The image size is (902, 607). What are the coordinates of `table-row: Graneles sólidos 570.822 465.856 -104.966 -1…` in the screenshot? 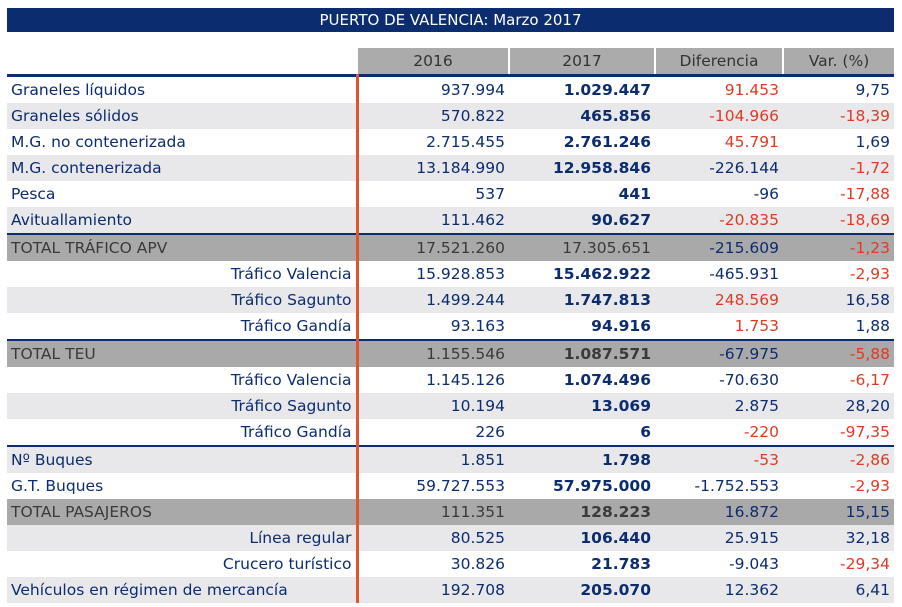 It's located at (450, 116).